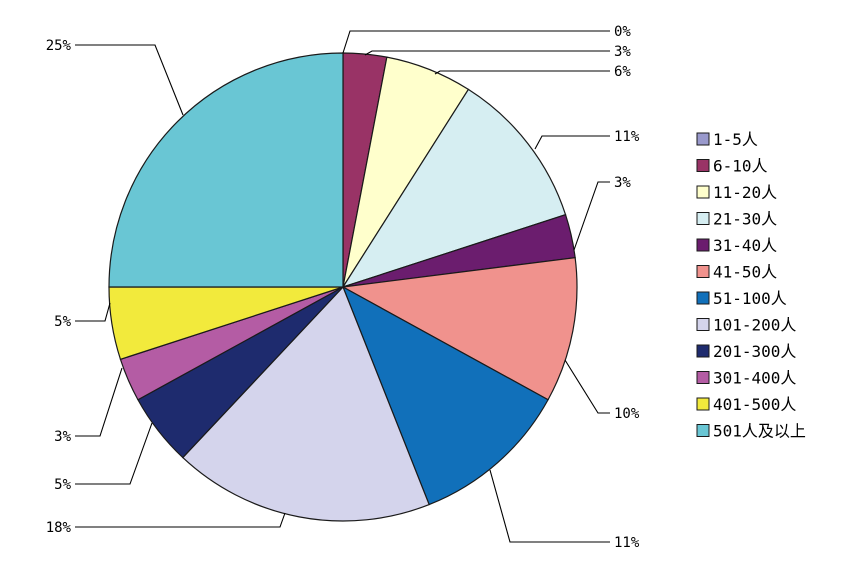 This screenshot has height=576, width=849. What do you see at coordinates (740, 166) in the screenshot?
I see `legend-label: 6-10人` at bounding box center [740, 166].